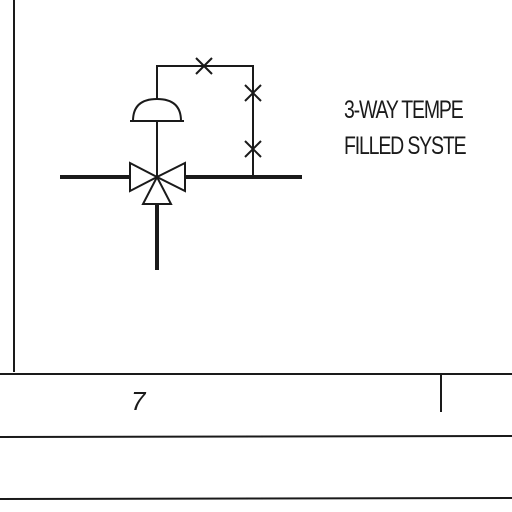  Describe the element at coordinates (157, 189) in the screenshot. I see `valve-port-bottom` at that location.